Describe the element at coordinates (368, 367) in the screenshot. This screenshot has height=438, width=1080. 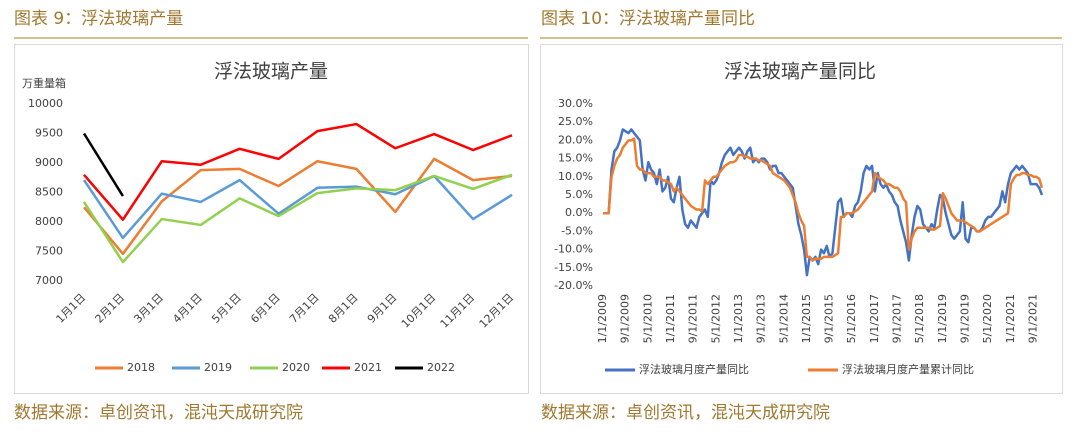
I see `legend-label: 2021` at that location.